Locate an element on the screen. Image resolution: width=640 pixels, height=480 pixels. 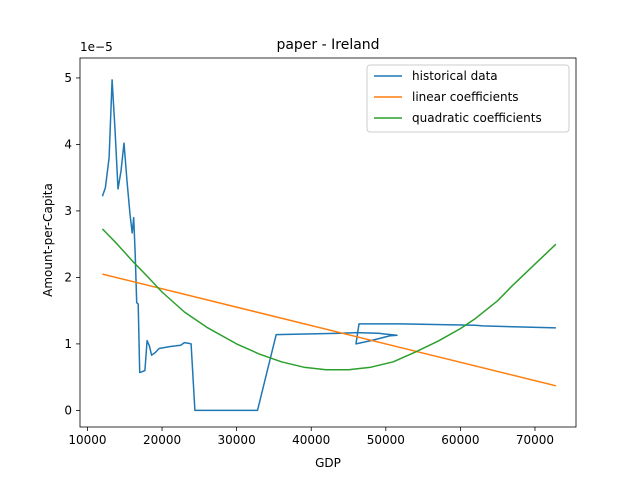
x-tick-label: 30000 is located at coordinates (237, 440).